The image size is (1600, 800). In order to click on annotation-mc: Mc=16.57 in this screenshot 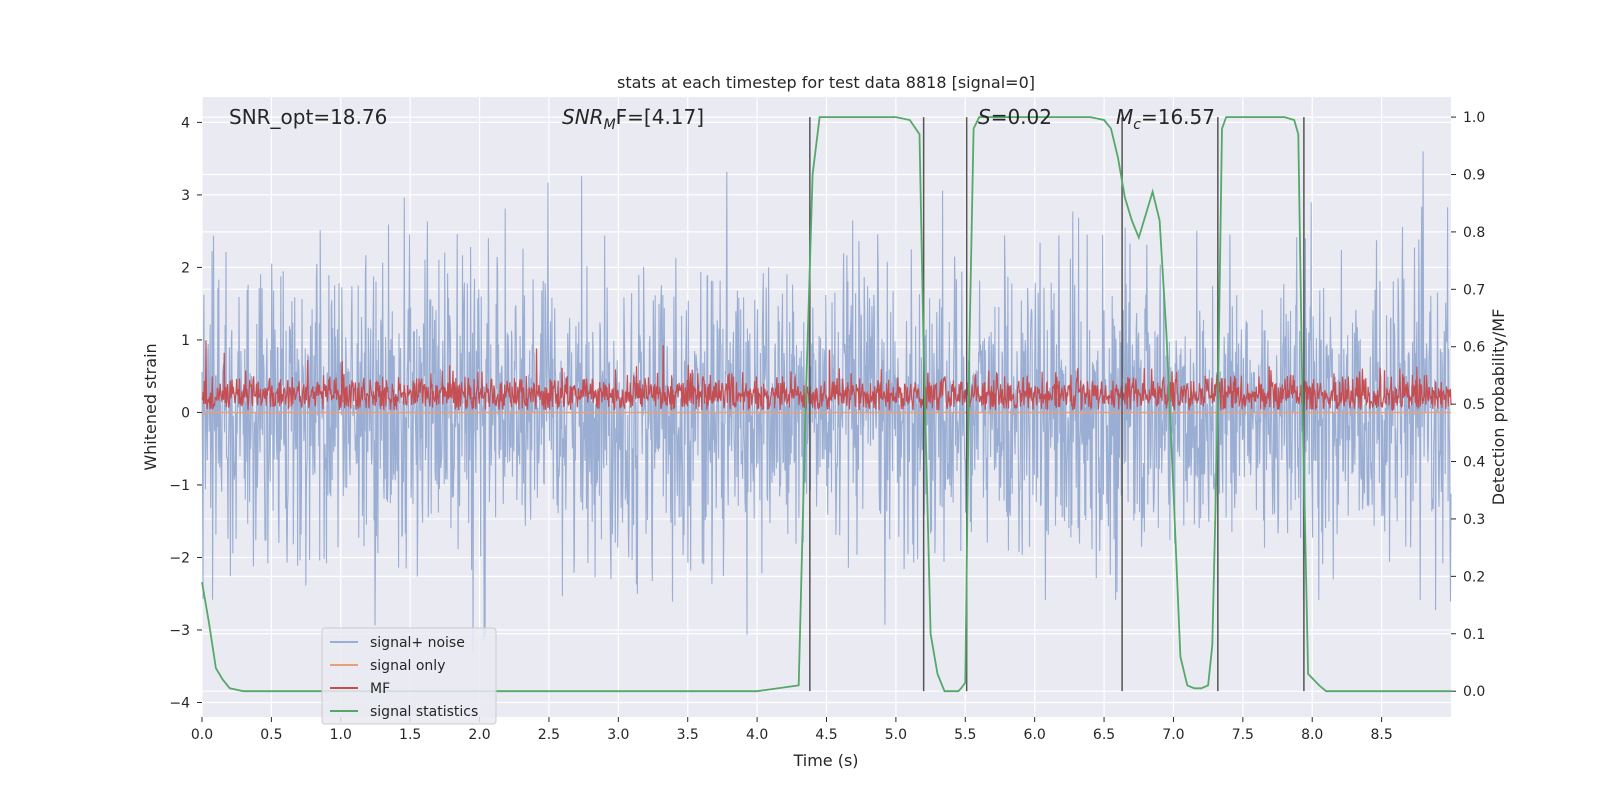, I will do `click(1165, 119)`.